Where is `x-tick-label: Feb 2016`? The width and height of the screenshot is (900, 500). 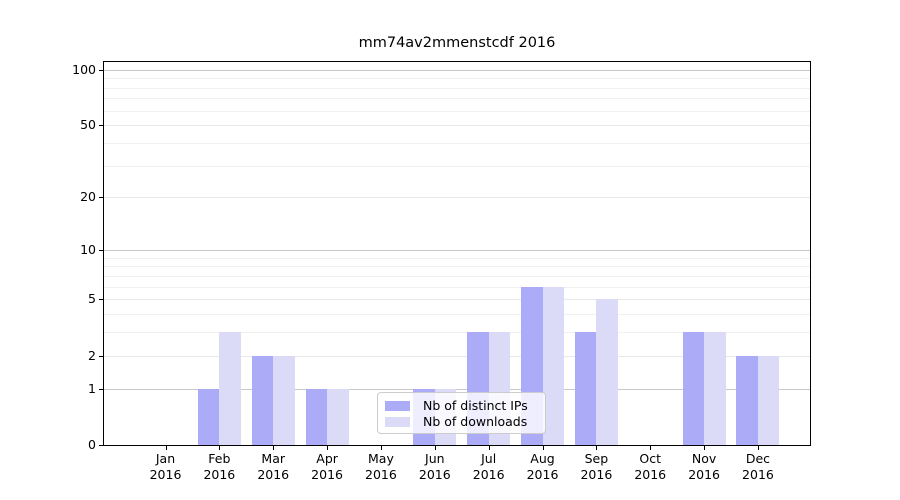
x-tick-label: Feb 2016 is located at coordinates (219, 466).